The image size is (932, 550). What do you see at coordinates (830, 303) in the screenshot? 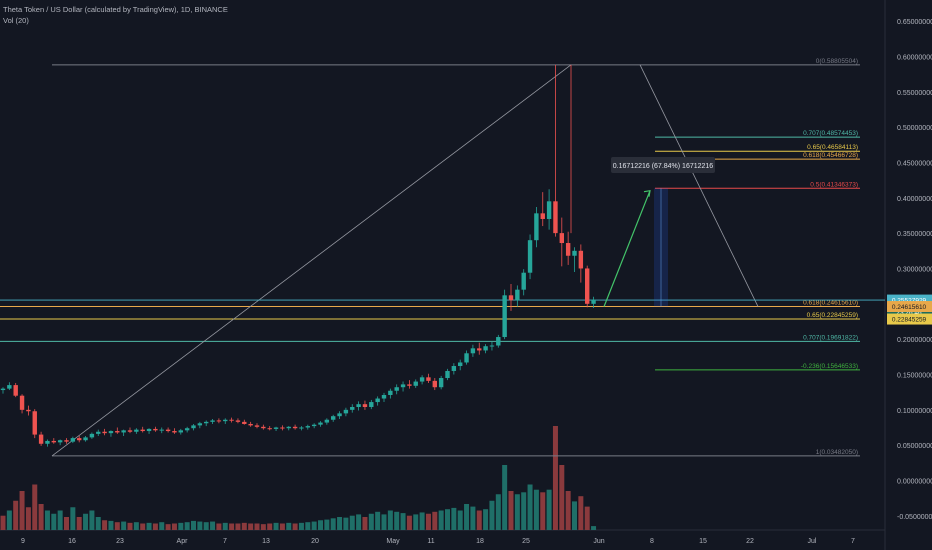
I see `fib-level-label: 0.618(0.24615610)` at bounding box center [830, 303].